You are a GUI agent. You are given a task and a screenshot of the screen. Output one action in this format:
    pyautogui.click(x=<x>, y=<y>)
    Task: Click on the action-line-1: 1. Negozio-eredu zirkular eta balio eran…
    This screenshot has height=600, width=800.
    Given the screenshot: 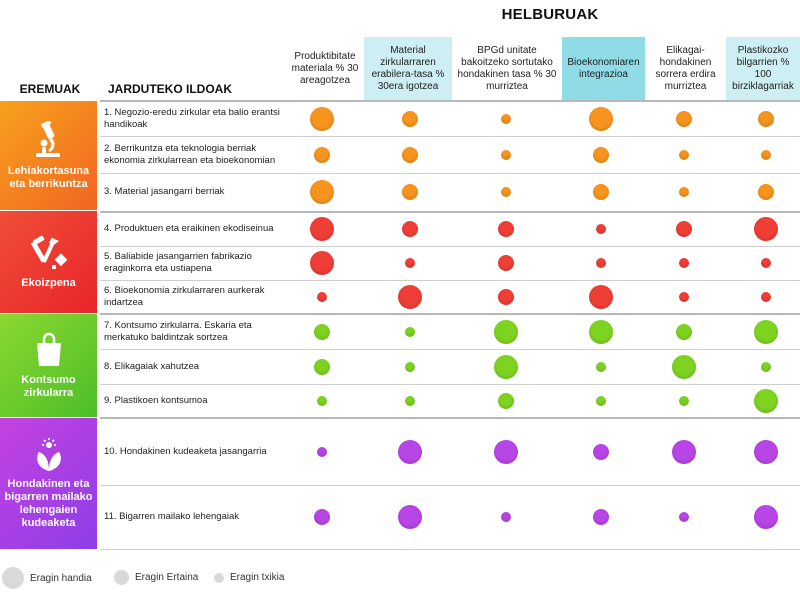 What is the action you would take?
    pyautogui.click(x=192, y=118)
    